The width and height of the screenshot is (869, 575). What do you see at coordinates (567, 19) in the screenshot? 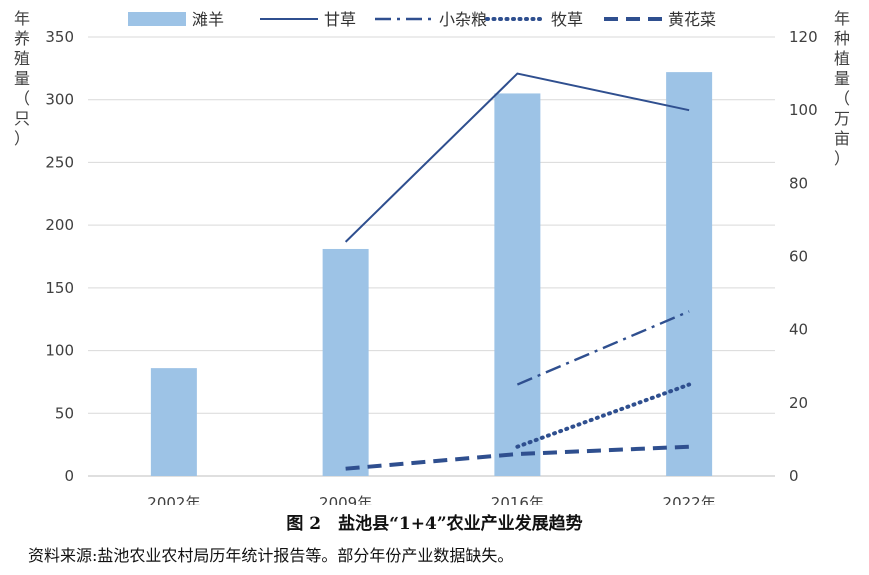
I see `legend-label: 牧草` at bounding box center [567, 19].